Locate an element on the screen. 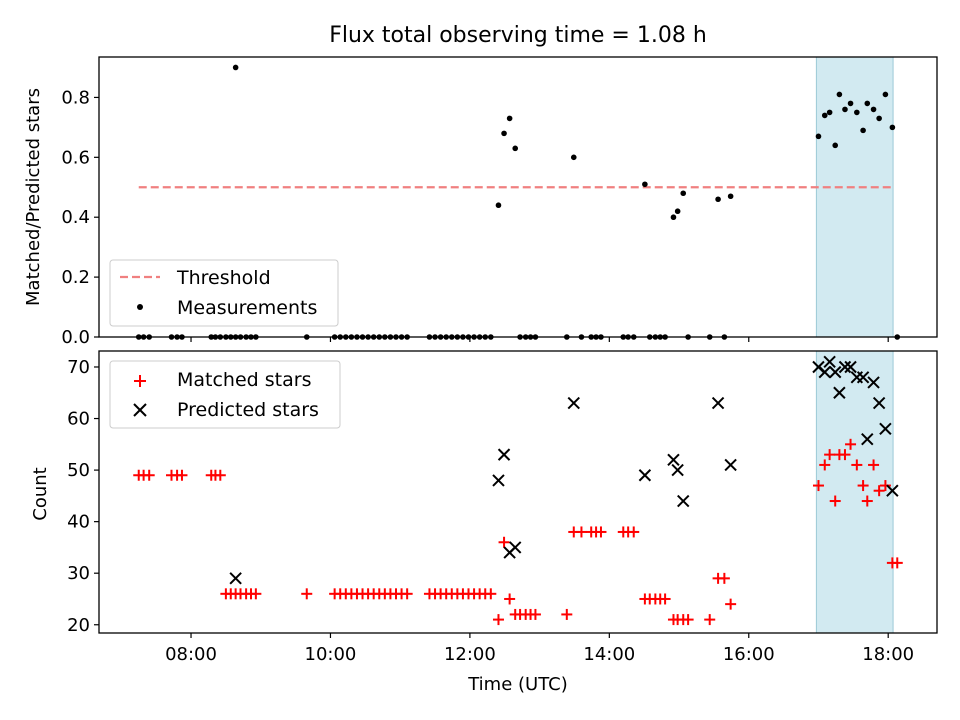 This screenshot has width=960, height=720. count-x-tick-label: 08:00 is located at coordinates (191, 654).